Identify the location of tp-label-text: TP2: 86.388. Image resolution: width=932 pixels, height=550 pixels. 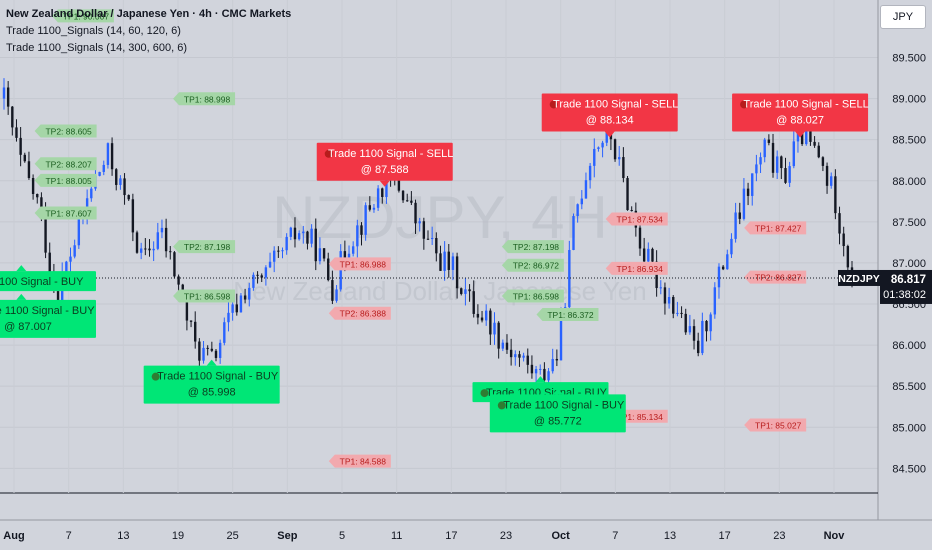
(363, 314).